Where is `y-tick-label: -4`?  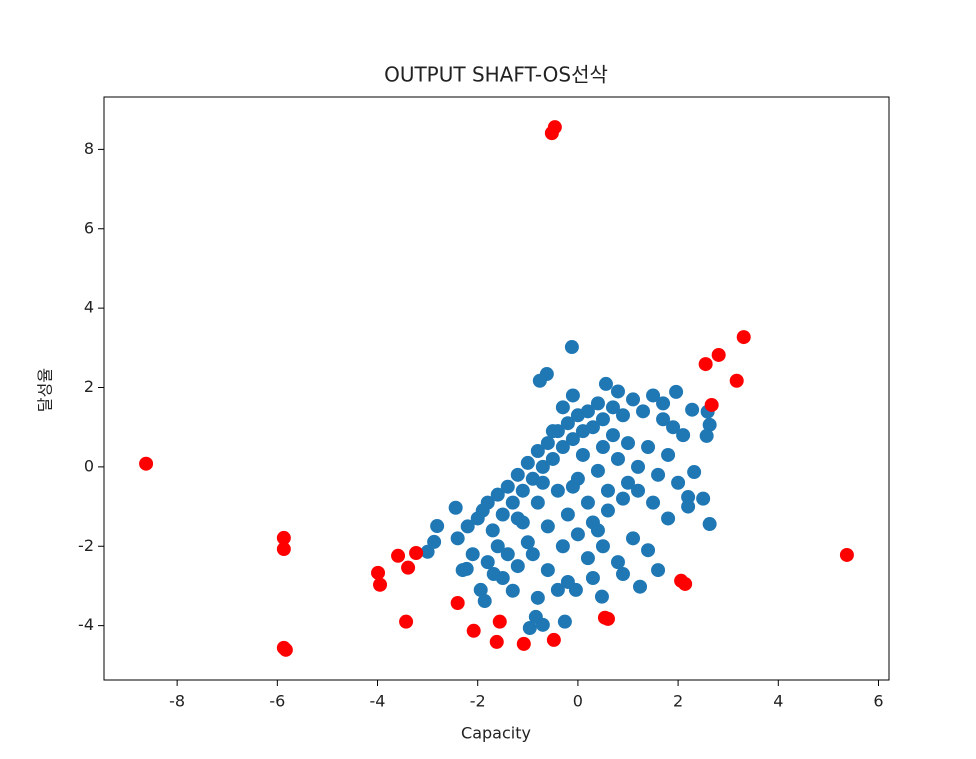 y-tick-label: -4 is located at coordinates (86, 624).